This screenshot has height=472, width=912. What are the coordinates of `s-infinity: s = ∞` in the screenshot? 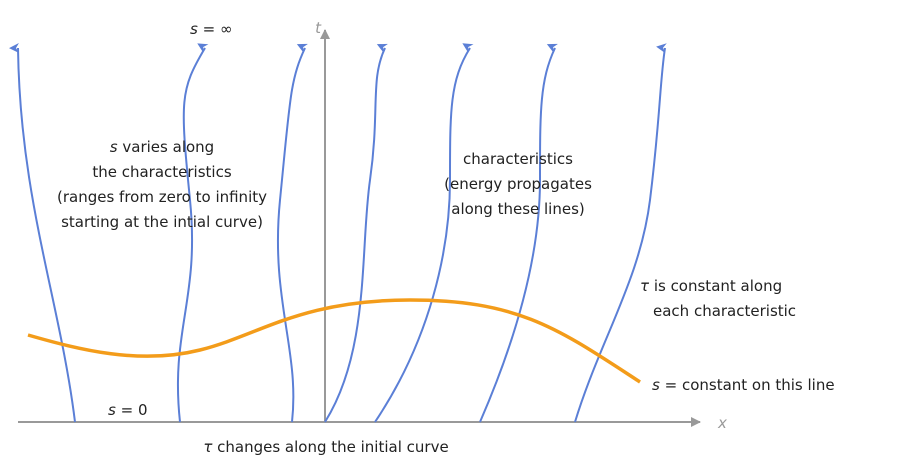 It's located at (211, 29).